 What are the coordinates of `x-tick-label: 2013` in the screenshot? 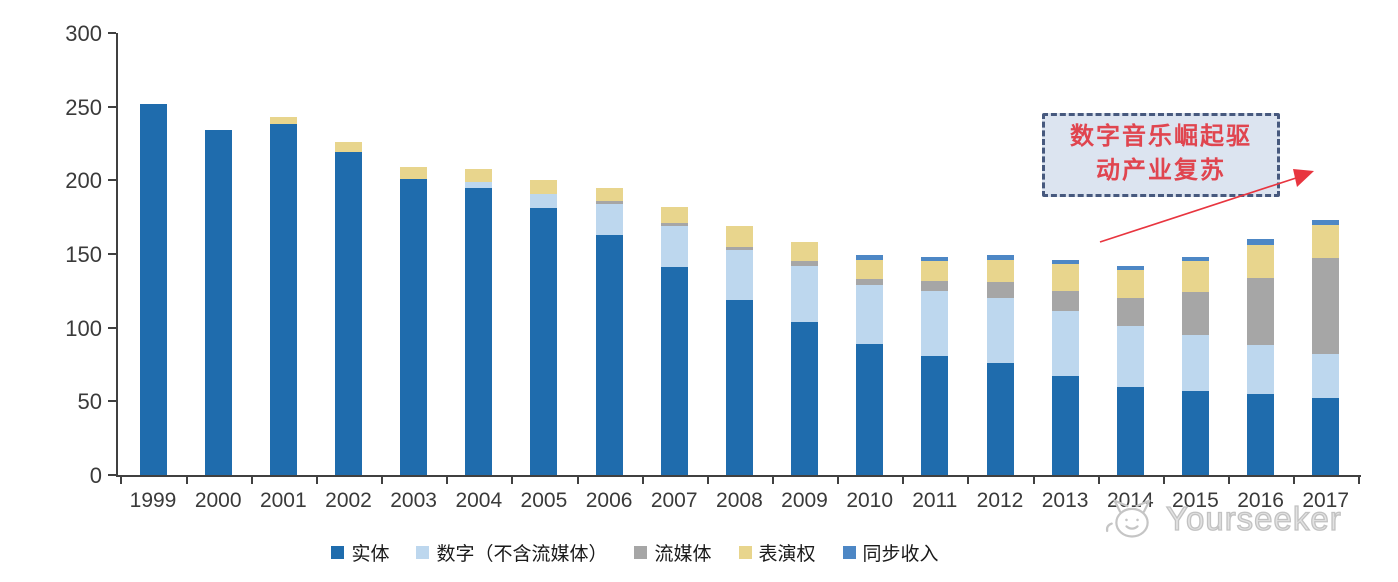 It's located at (1065, 500).